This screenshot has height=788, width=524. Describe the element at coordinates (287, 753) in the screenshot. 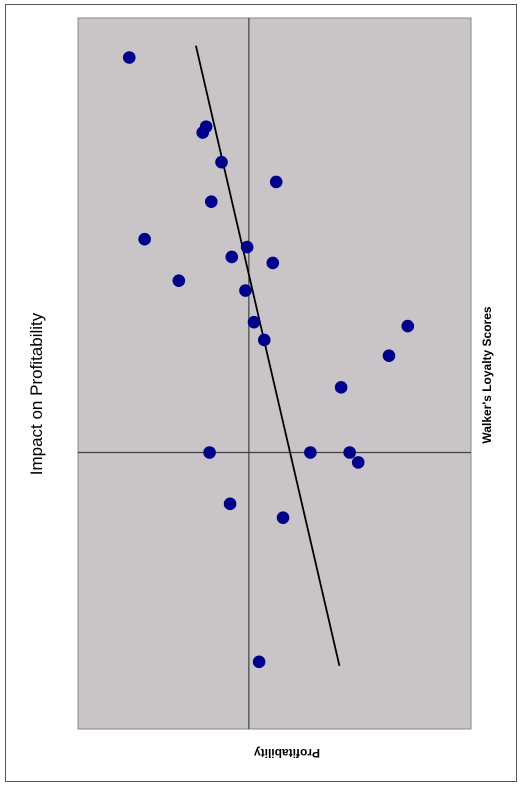

I see `x-axis-label: Profitability` at that location.